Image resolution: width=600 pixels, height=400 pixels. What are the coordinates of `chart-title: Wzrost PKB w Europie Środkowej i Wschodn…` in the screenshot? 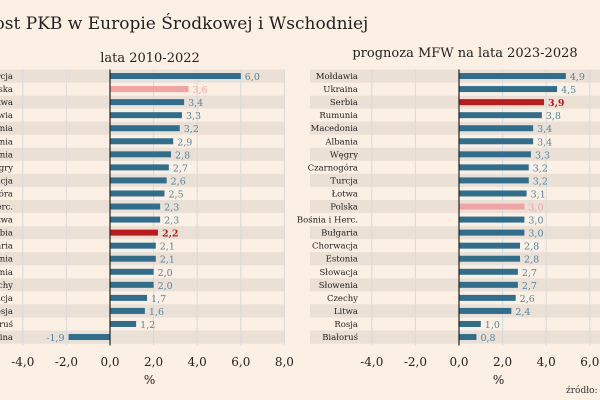 It's located at (184, 23).